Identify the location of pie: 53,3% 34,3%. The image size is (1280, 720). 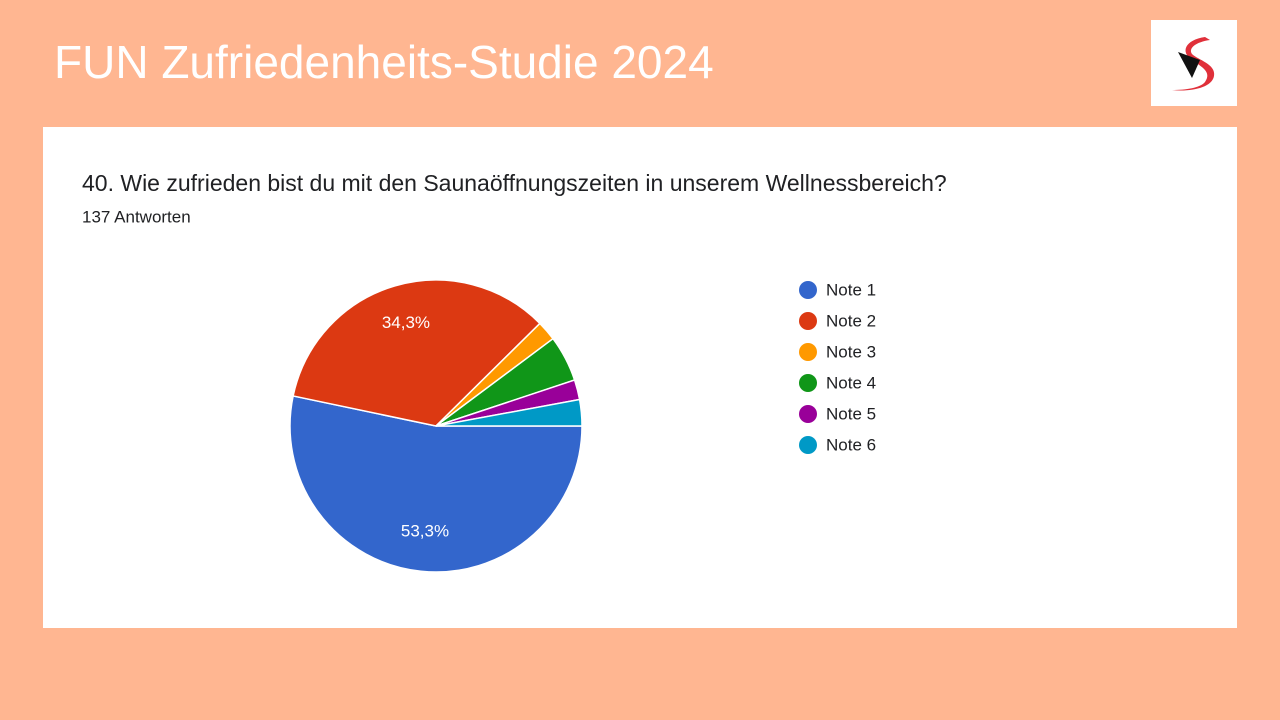
(436, 426).